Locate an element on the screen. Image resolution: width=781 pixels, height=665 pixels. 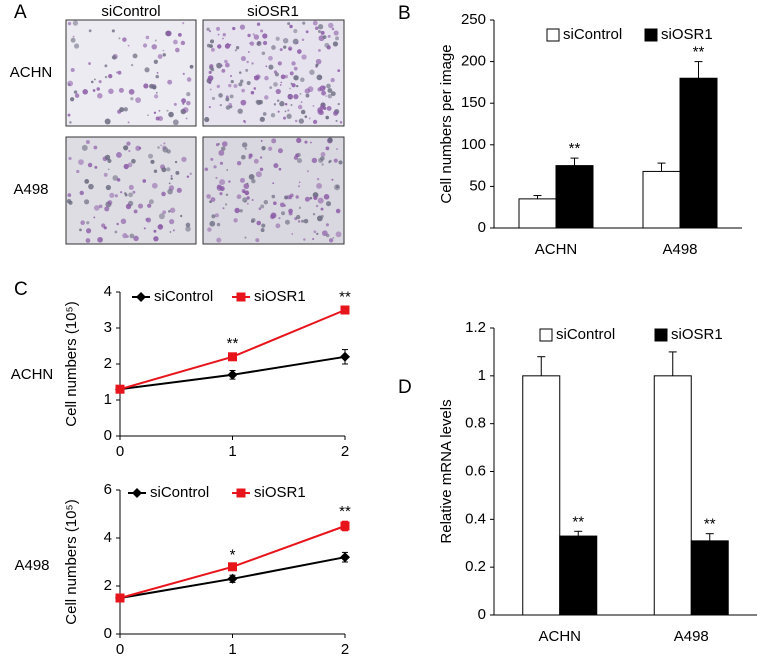
y-axis-label: Cell numbers per image is located at coordinates (446, 123).